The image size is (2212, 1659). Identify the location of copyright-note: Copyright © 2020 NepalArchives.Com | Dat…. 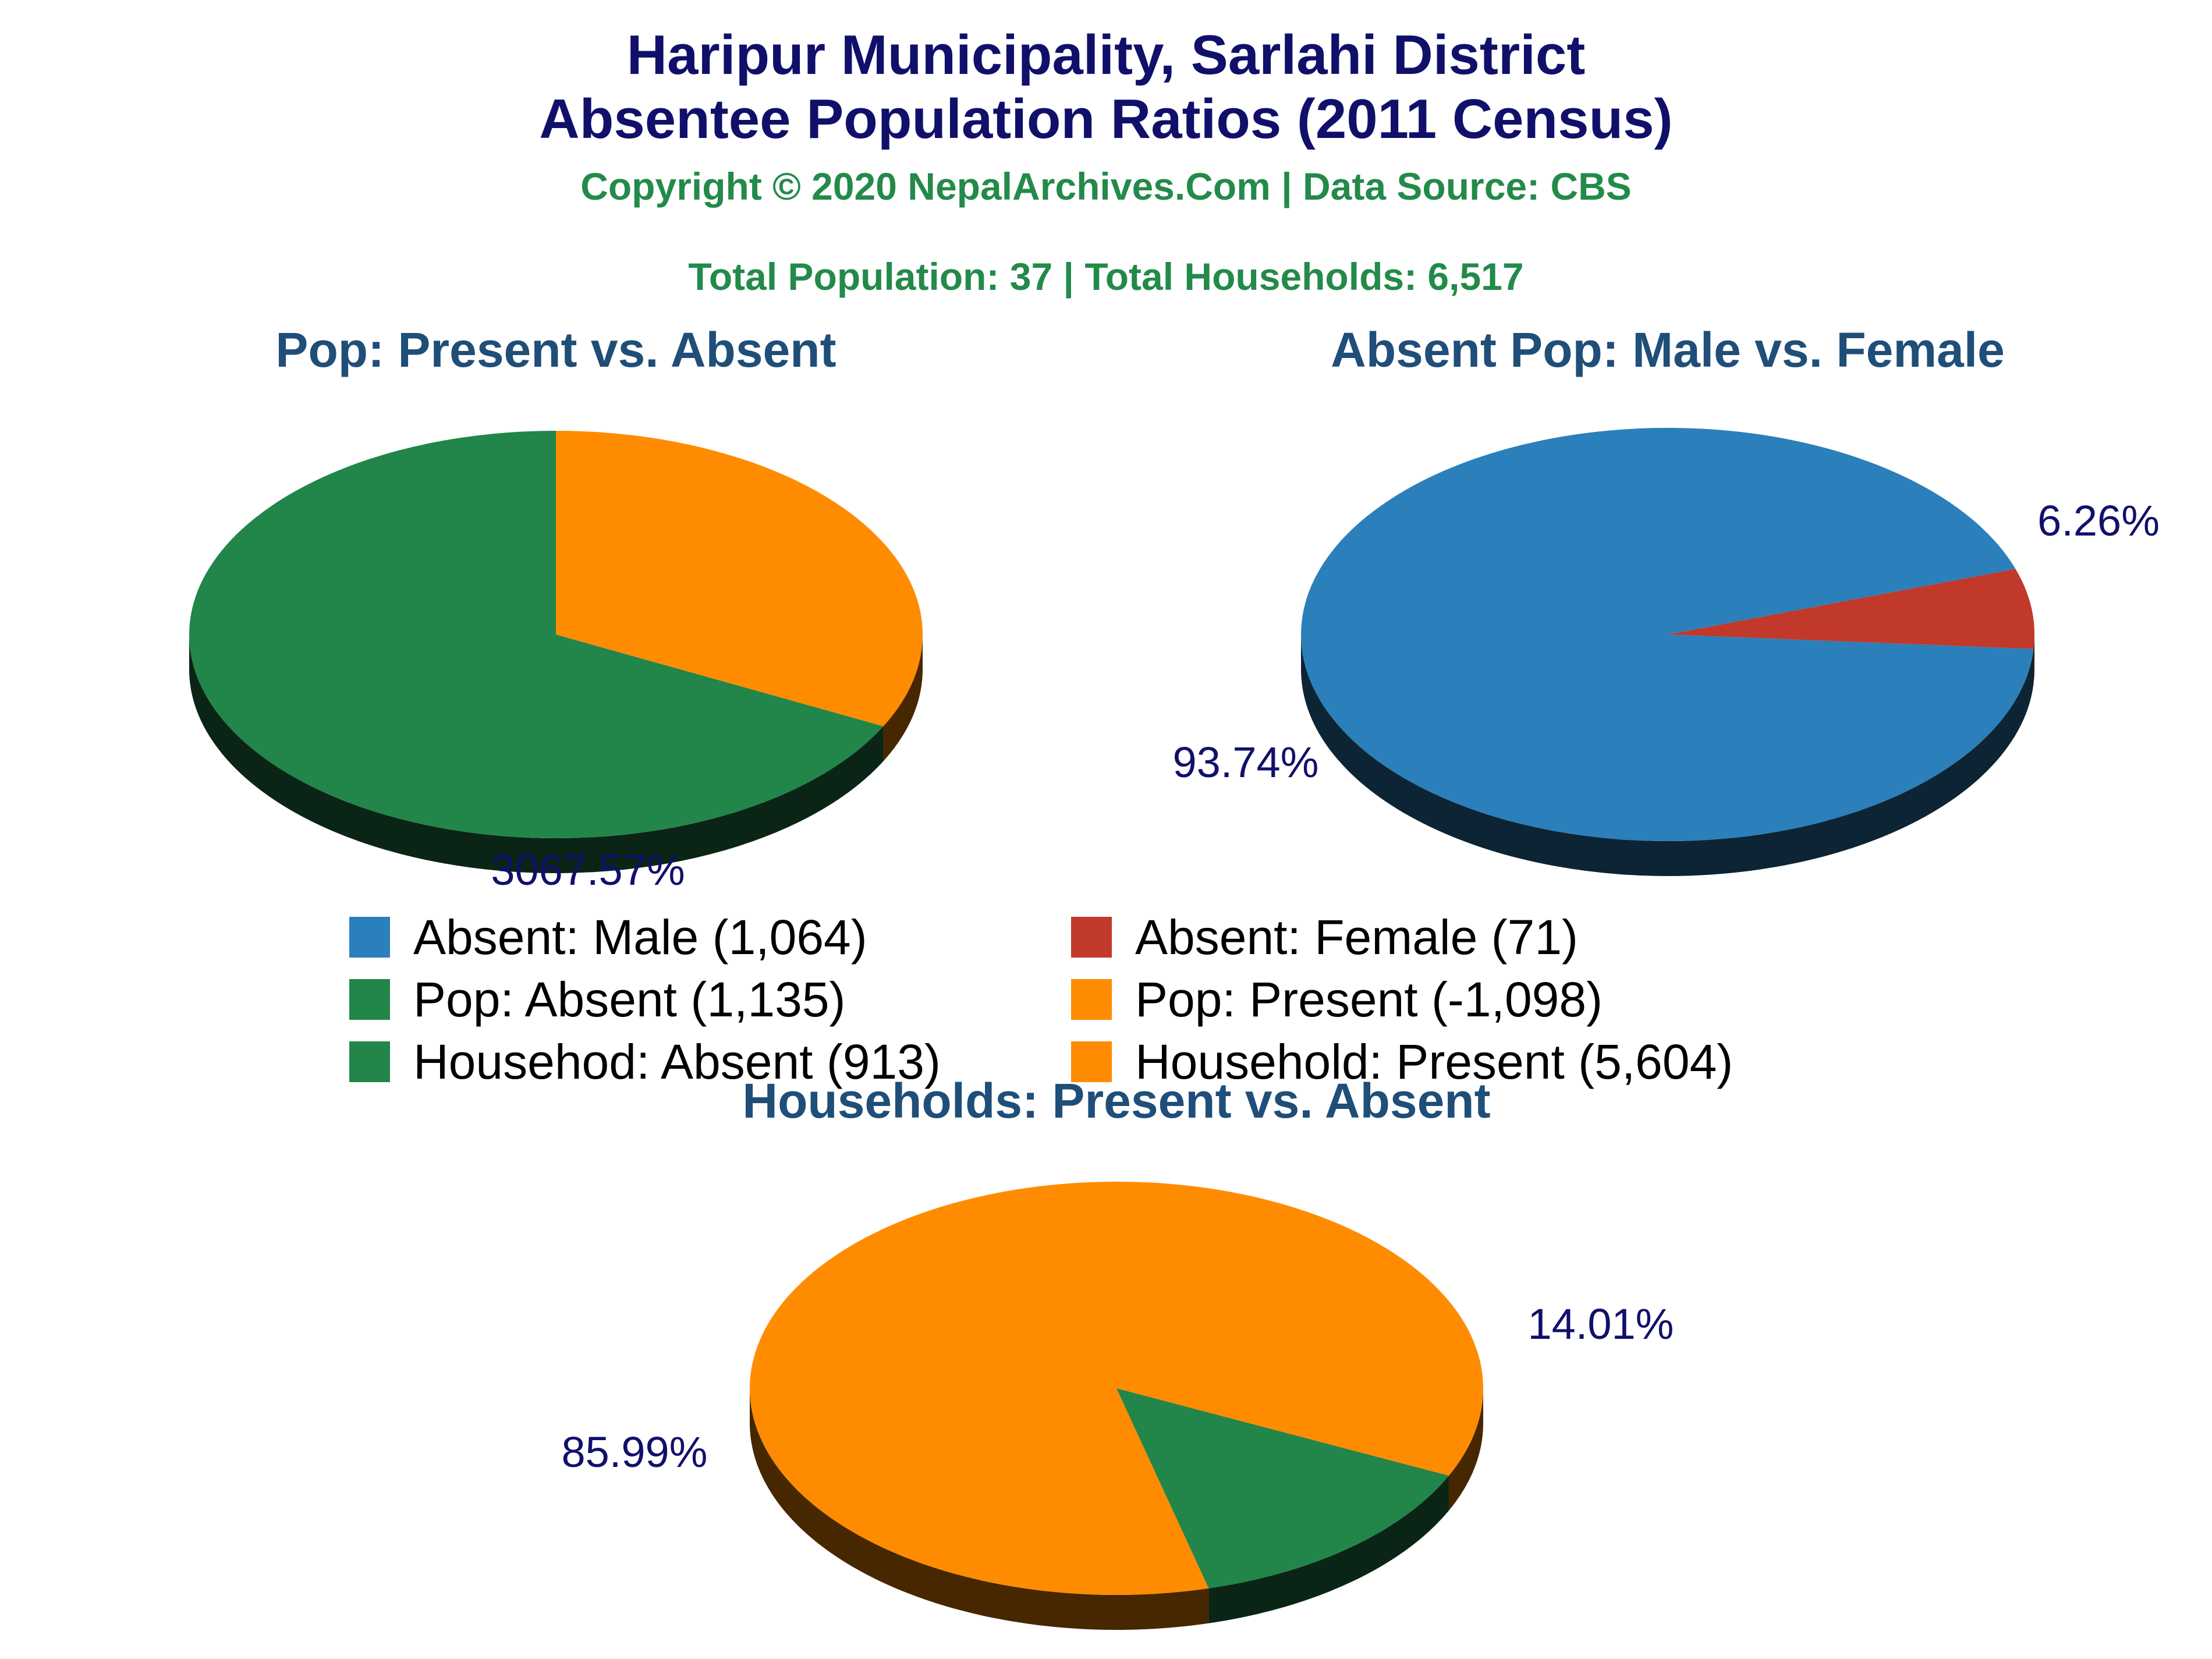
(1106, 186).